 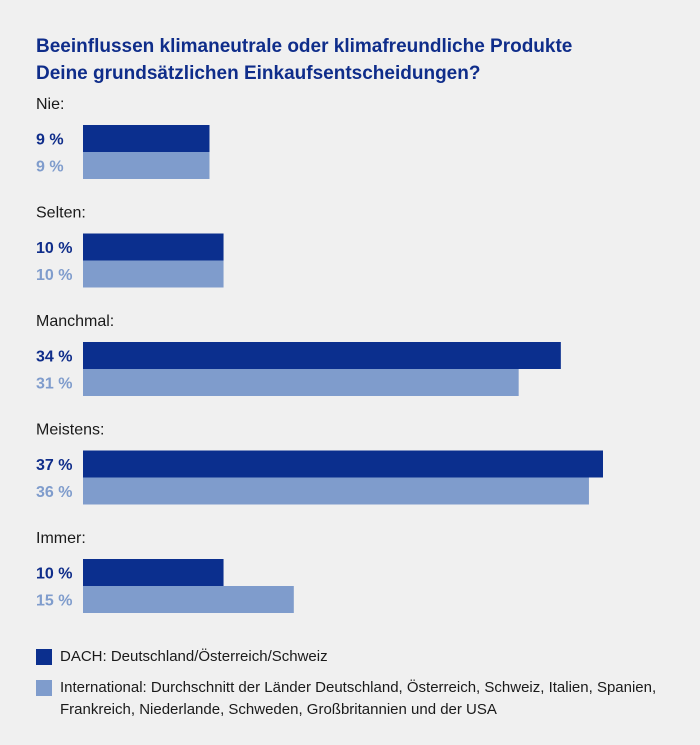 What do you see at coordinates (50, 140) in the screenshot?
I see `value-label-dach-nie: 9 %` at bounding box center [50, 140].